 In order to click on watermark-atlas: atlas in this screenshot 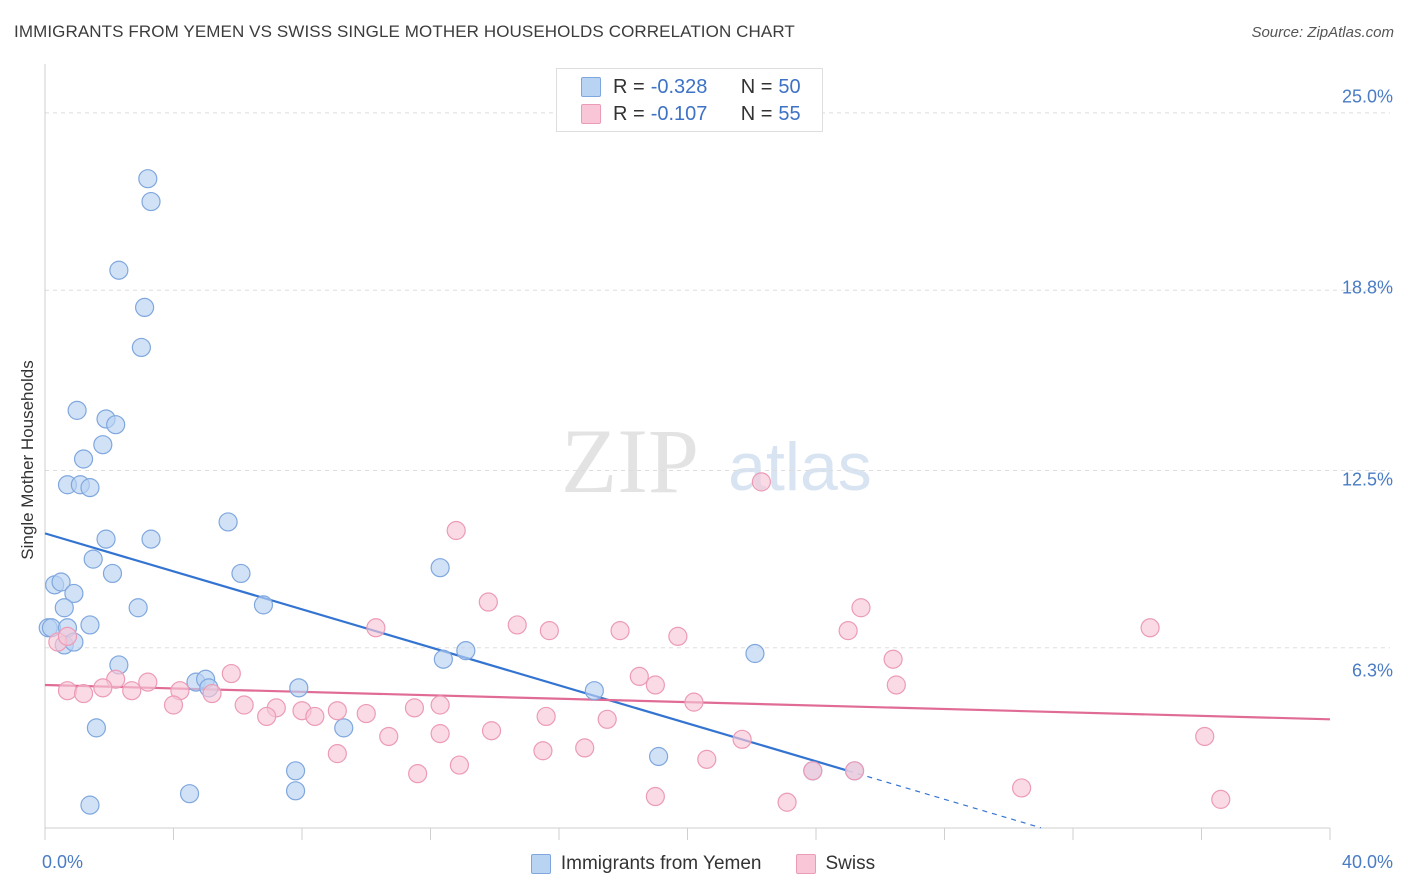, I will do `click(800, 467)`.